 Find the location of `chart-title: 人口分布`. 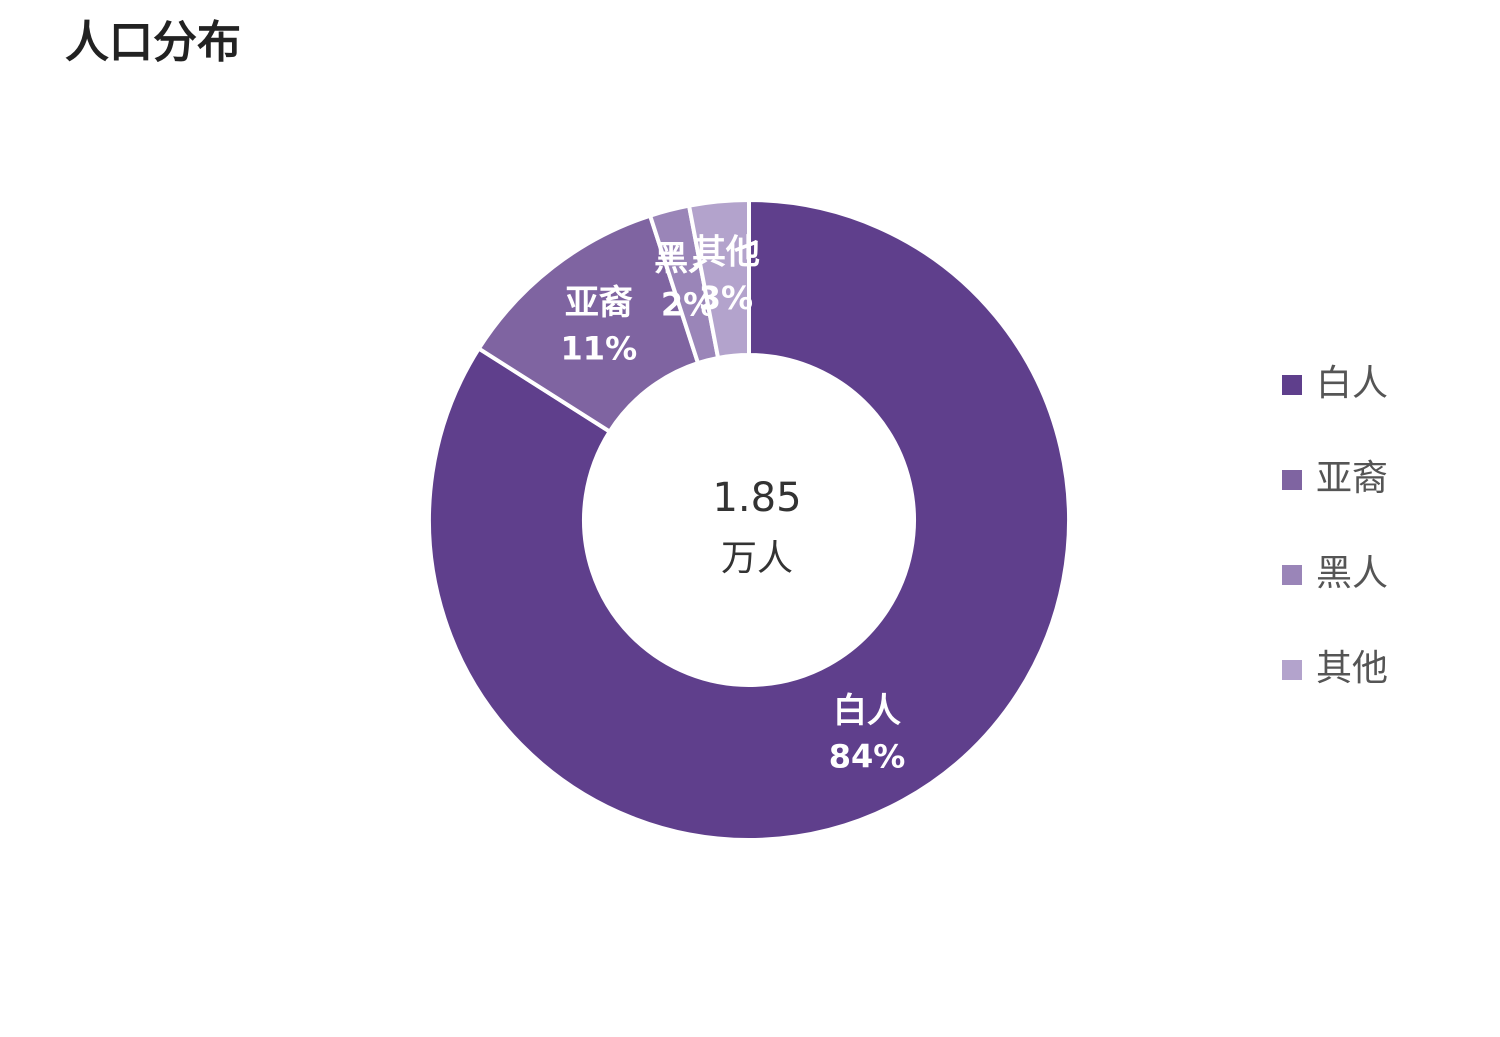

chart-title: 人口分布 is located at coordinates (153, 42).